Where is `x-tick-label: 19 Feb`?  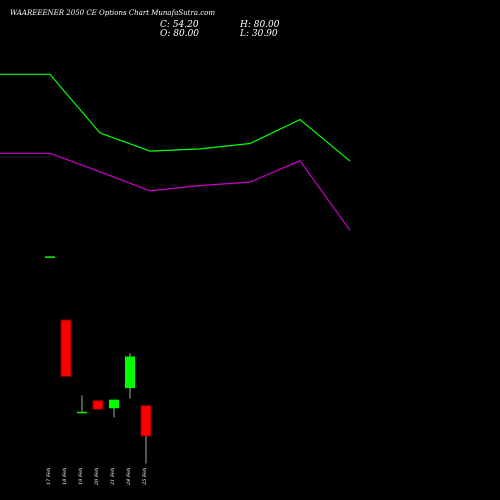
x-tick-label: 19 Feb is located at coordinates (81, 476).